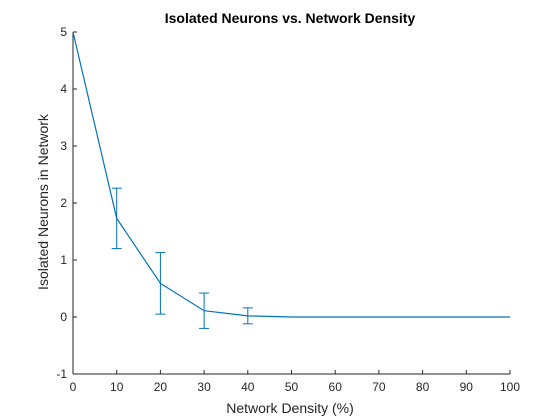 Image resolution: width=560 pixels, height=420 pixels. I want to click on x-tick-label: 10, so click(117, 387).